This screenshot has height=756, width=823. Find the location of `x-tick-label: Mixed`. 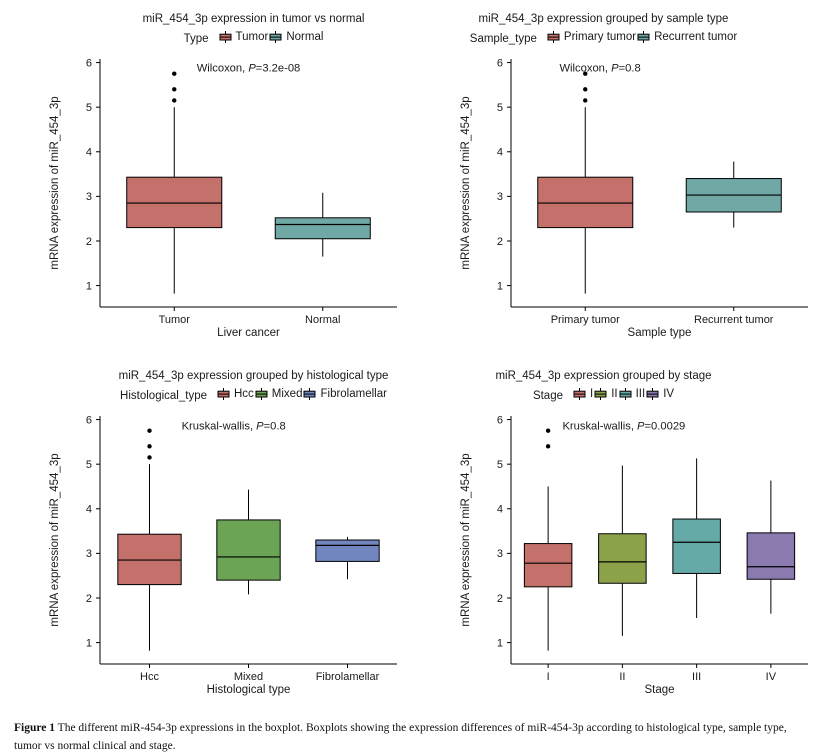

x-tick-label: Mixed is located at coordinates (248, 677).